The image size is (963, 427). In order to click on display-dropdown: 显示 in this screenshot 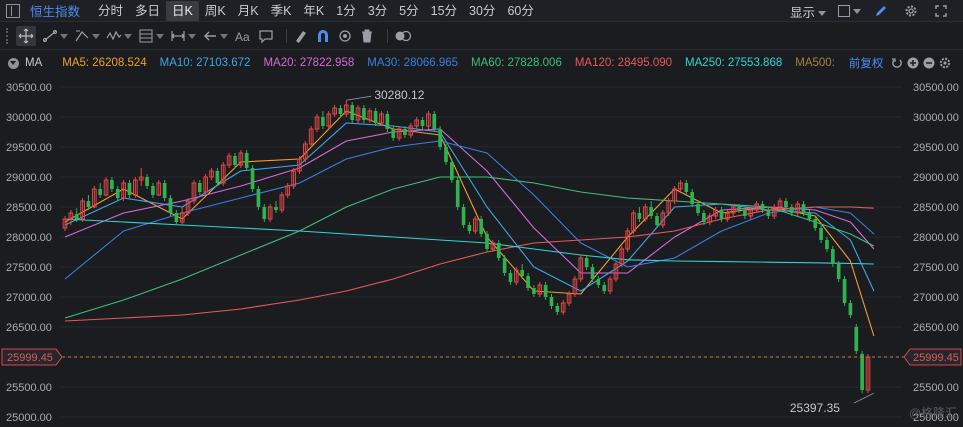, I will do `click(808, 11)`.